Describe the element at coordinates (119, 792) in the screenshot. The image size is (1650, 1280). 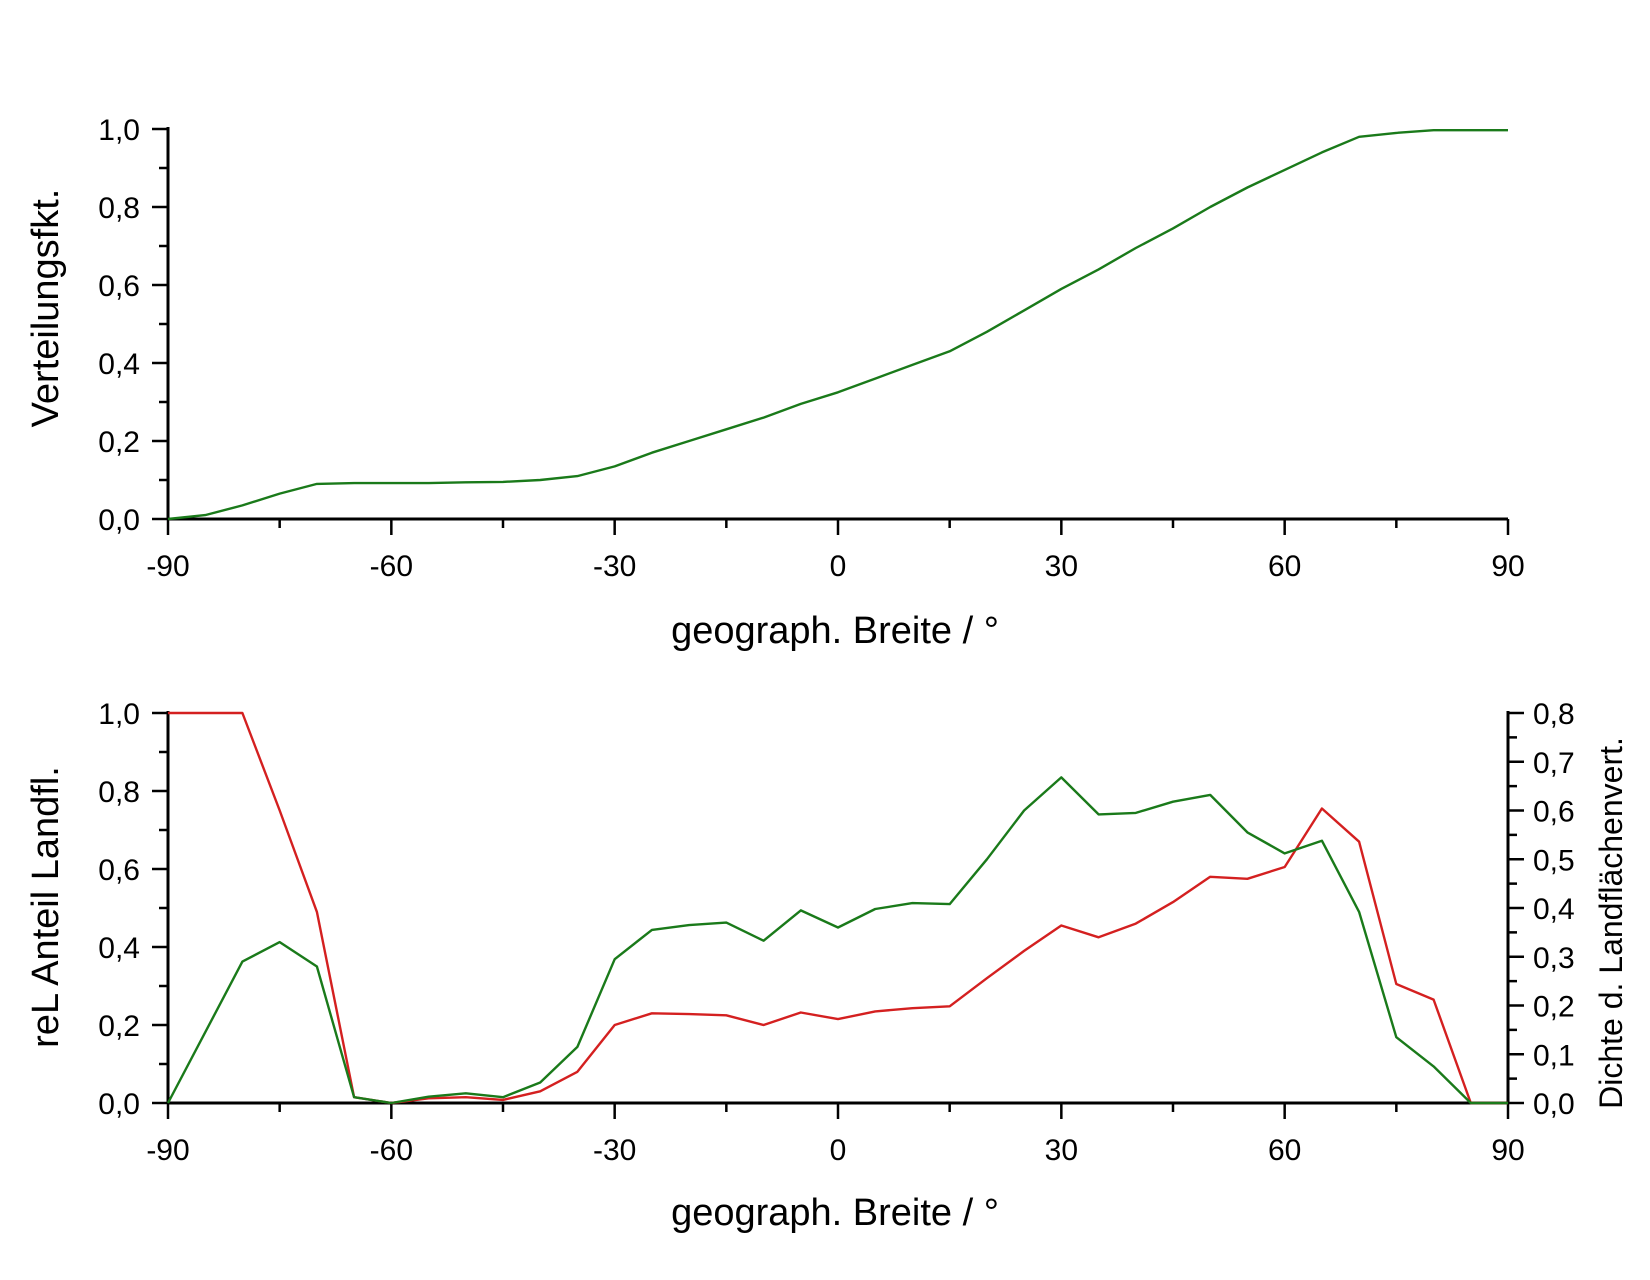
I see `bottom-y-tick-label: 0,8` at that location.